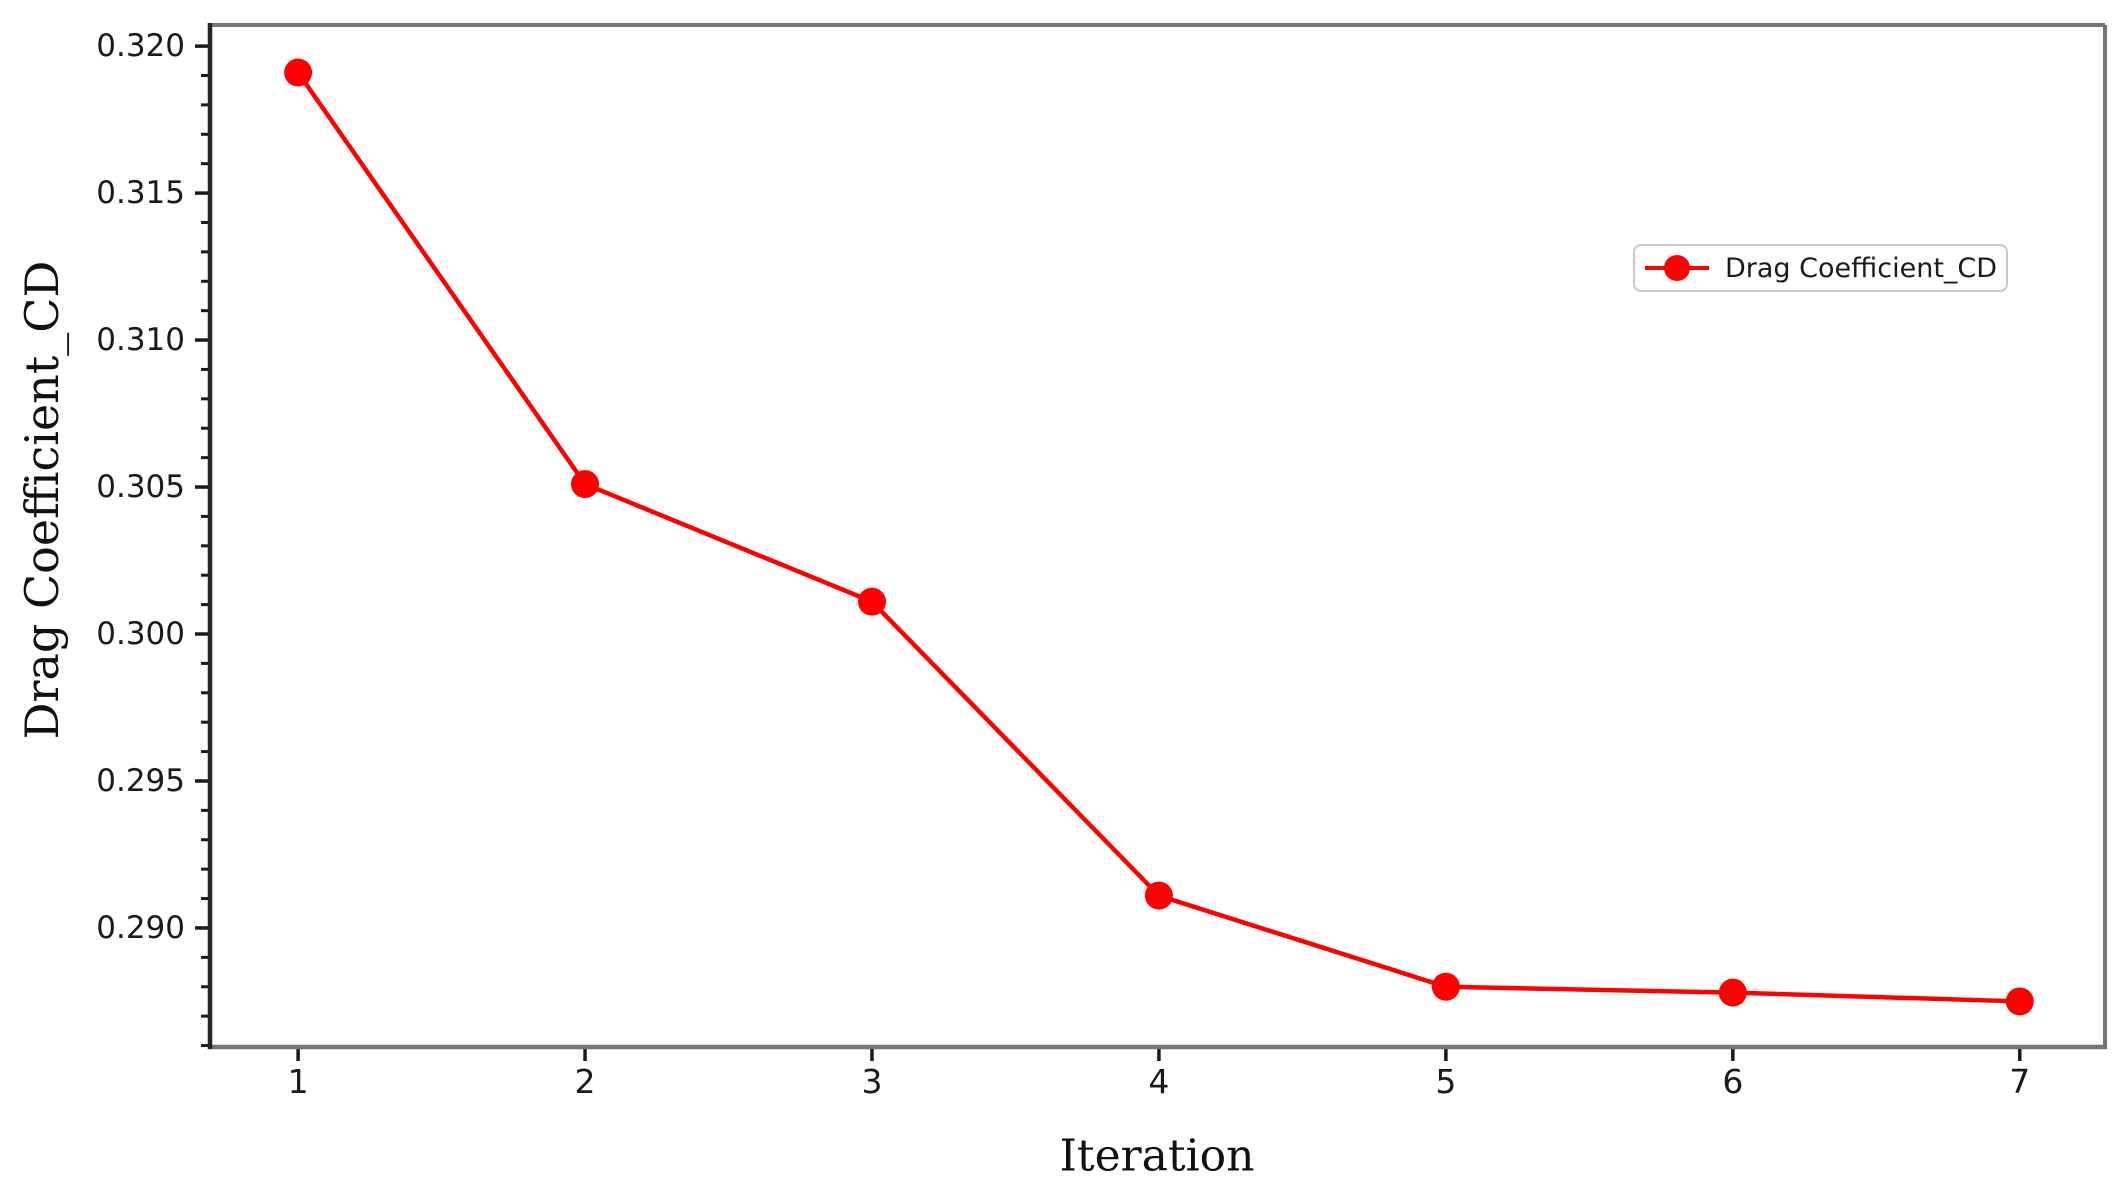  I want to click on legend: Drag Coefficient_CD, so click(1820, 268).